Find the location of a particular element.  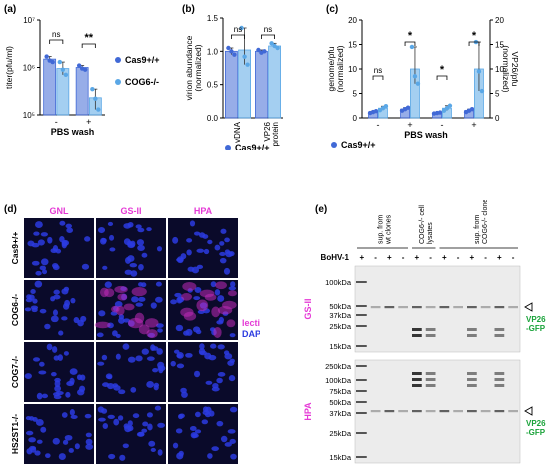

significance-label: * is located at coordinates (442, 70).